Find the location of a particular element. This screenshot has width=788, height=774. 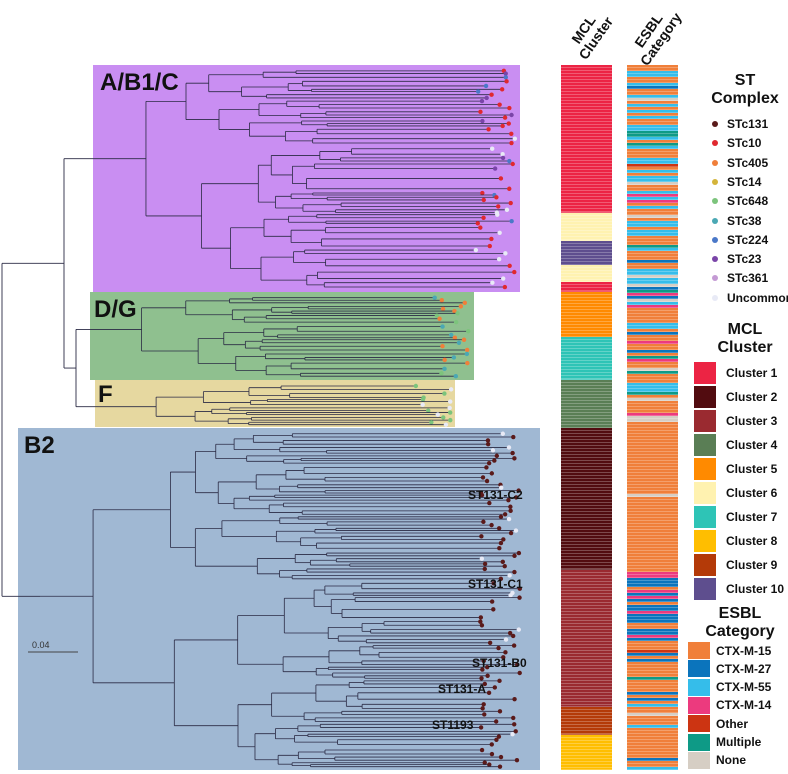

st-label-c2: ST131-C2 is located at coordinates (495, 495).